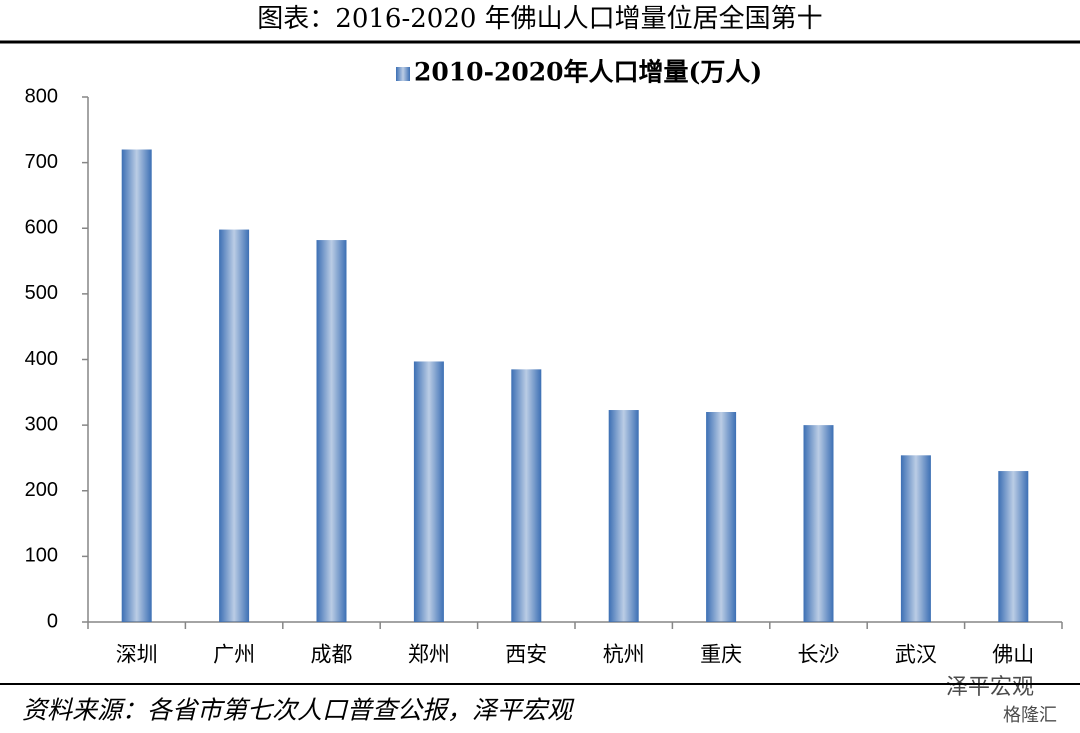  Describe the element at coordinates (41, 359) in the screenshot. I see `y-tick-label: 400` at that location.